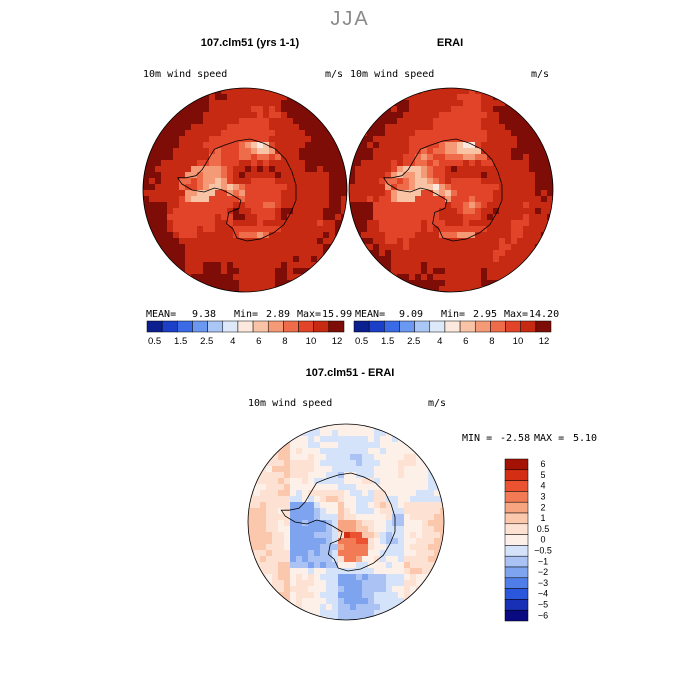 This screenshot has height=700, width=700. Describe the element at coordinates (442, 190) in the screenshot. I see `obs-coastline` at that location.